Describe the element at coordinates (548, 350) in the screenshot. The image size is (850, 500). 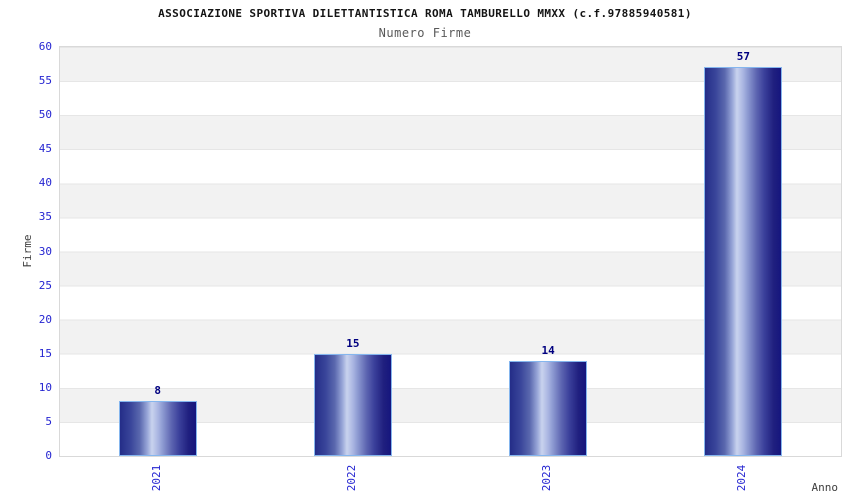
I see `bar-value-label-2023: 14` at that location.